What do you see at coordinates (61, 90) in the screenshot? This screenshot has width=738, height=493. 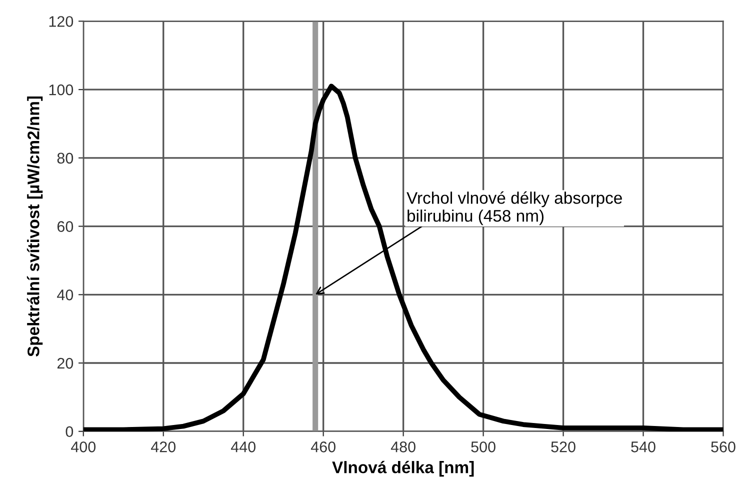 I see `y-tick-label: 100` at bounding box center [61, 90].